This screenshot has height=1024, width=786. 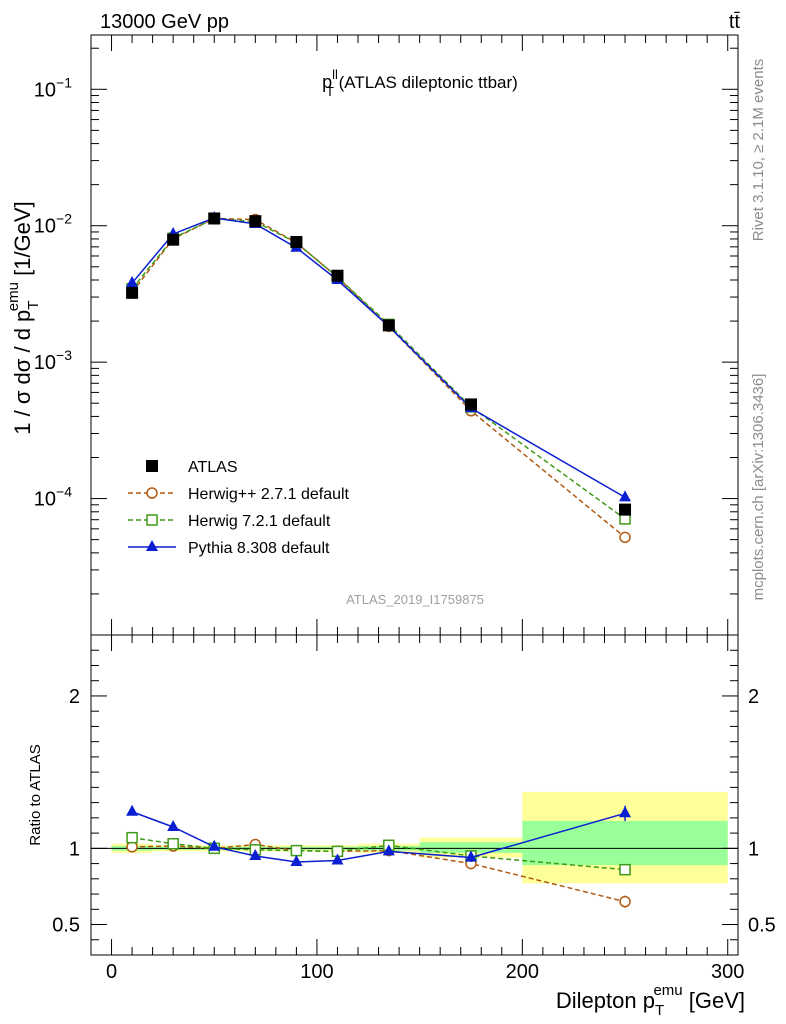 I want to click on plot-title-main: p, so click(x=327, y=82).